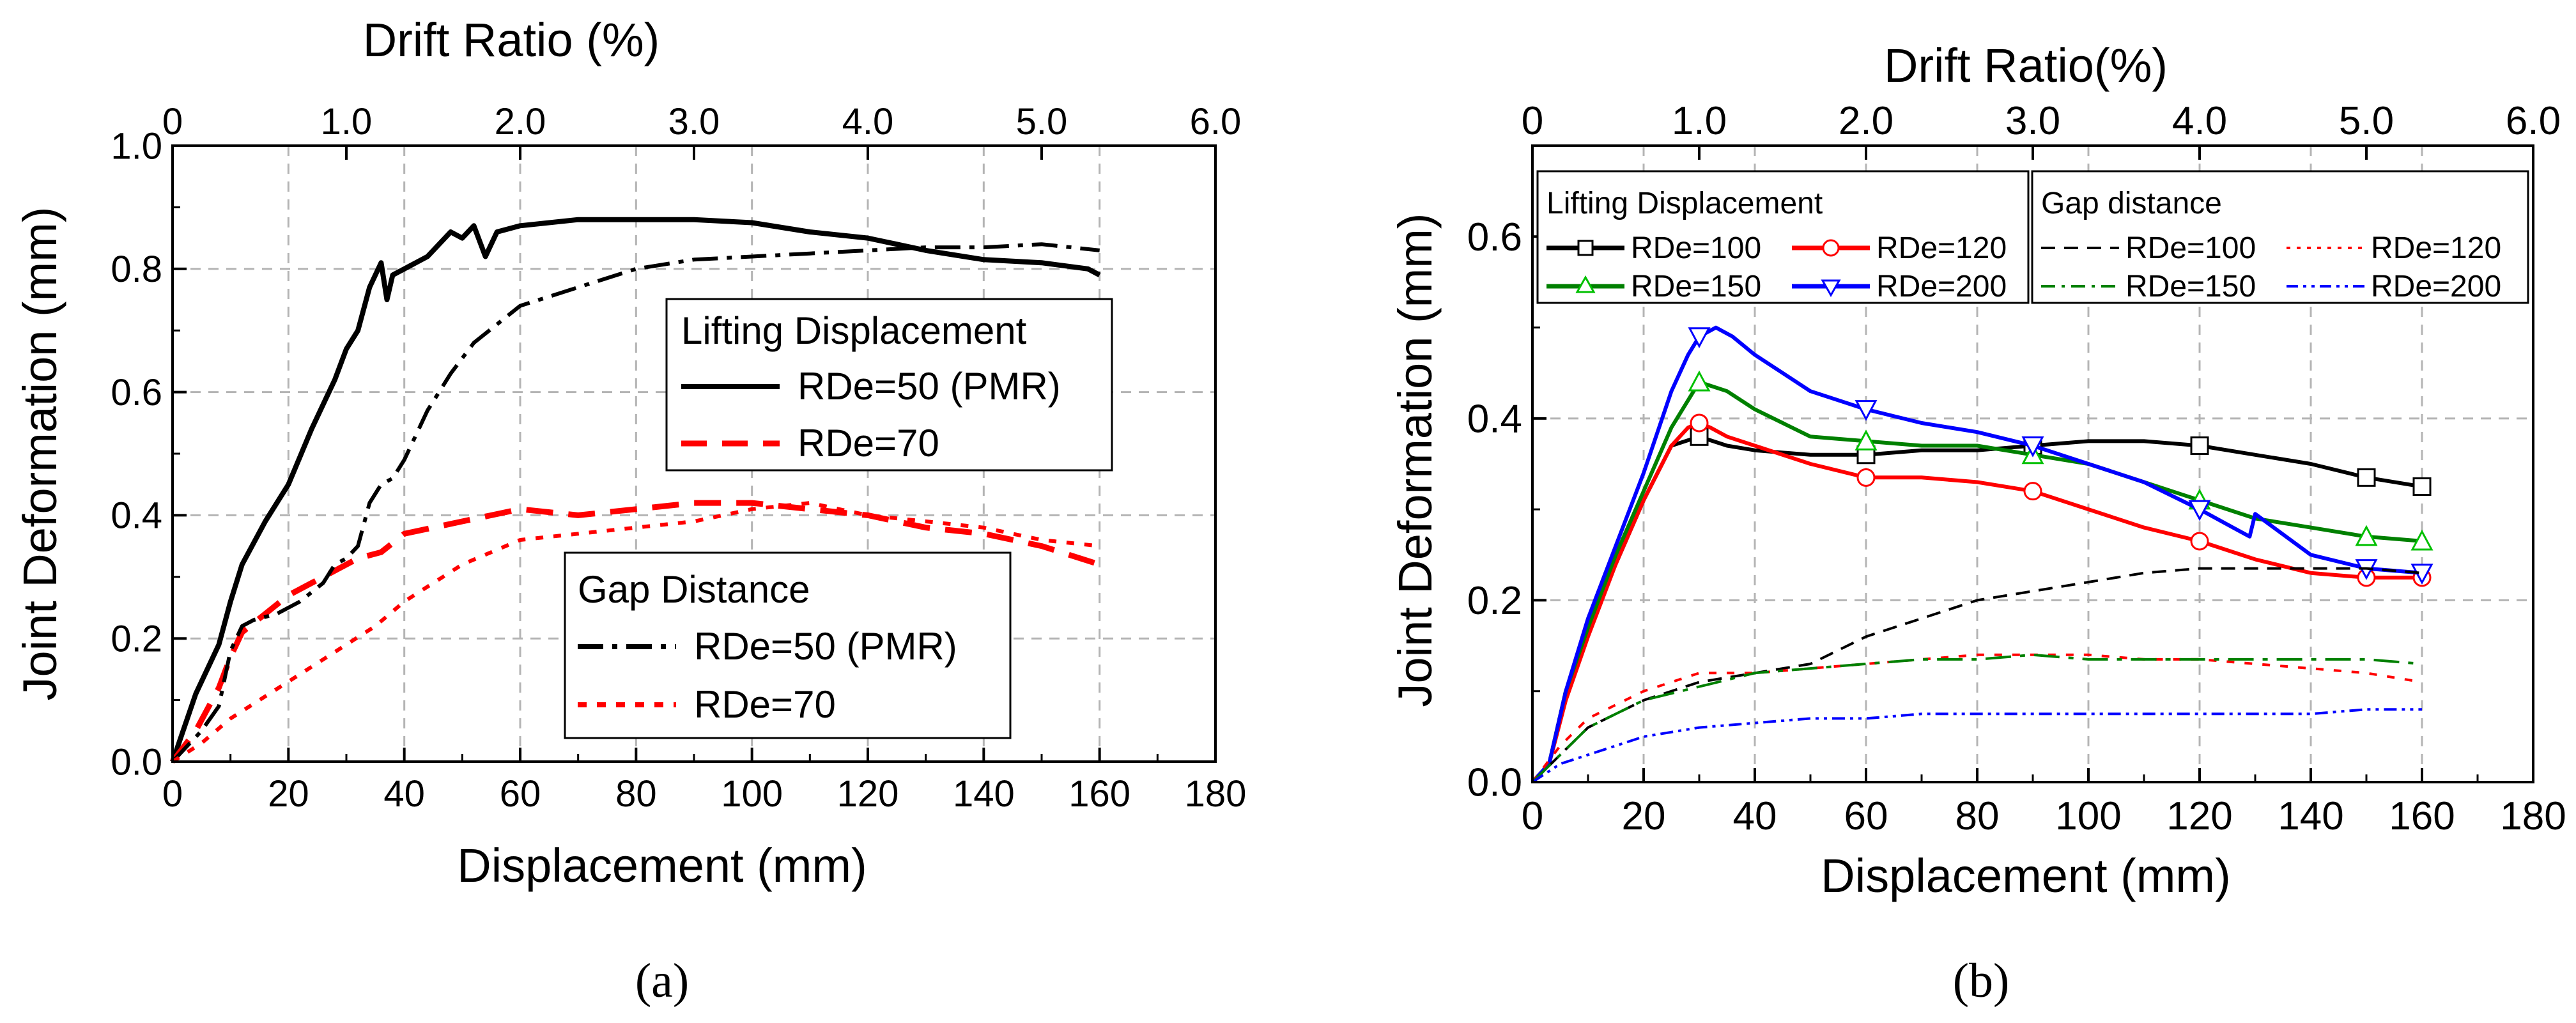  What do you see at coordinates (868, 443) in the screenshot?
I see `panel-a-legend-label-2: RDe=70` at bounding box center [868, 443].